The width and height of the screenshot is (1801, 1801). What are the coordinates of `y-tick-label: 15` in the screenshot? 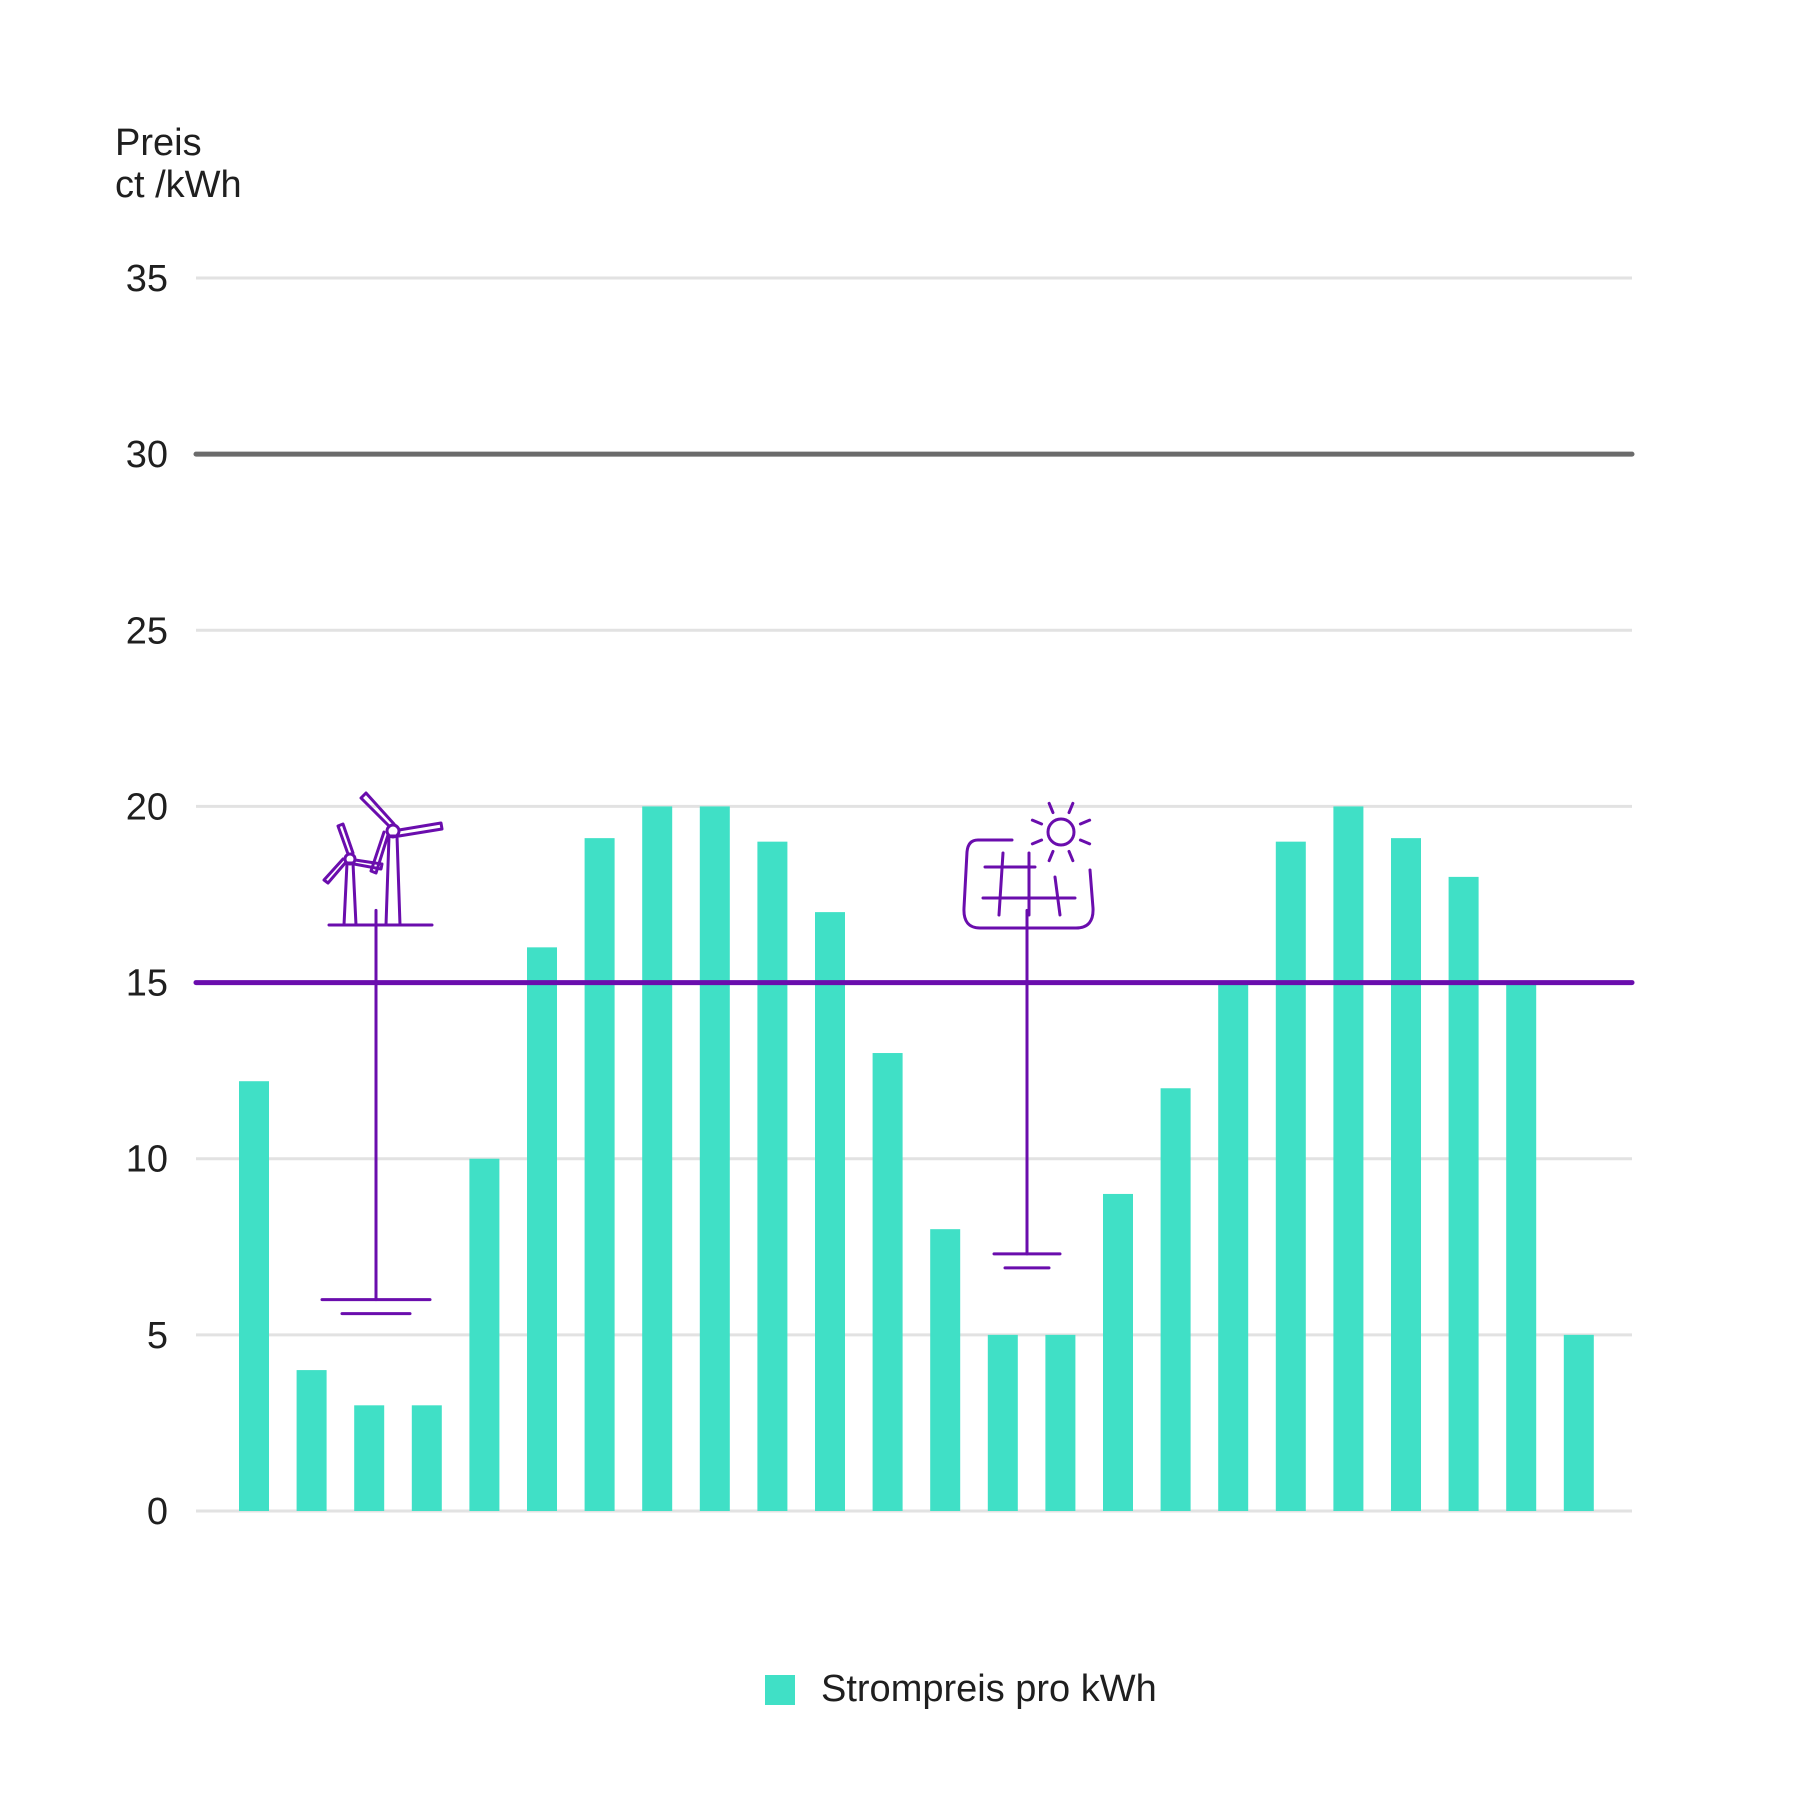 It's located at (147, 984).